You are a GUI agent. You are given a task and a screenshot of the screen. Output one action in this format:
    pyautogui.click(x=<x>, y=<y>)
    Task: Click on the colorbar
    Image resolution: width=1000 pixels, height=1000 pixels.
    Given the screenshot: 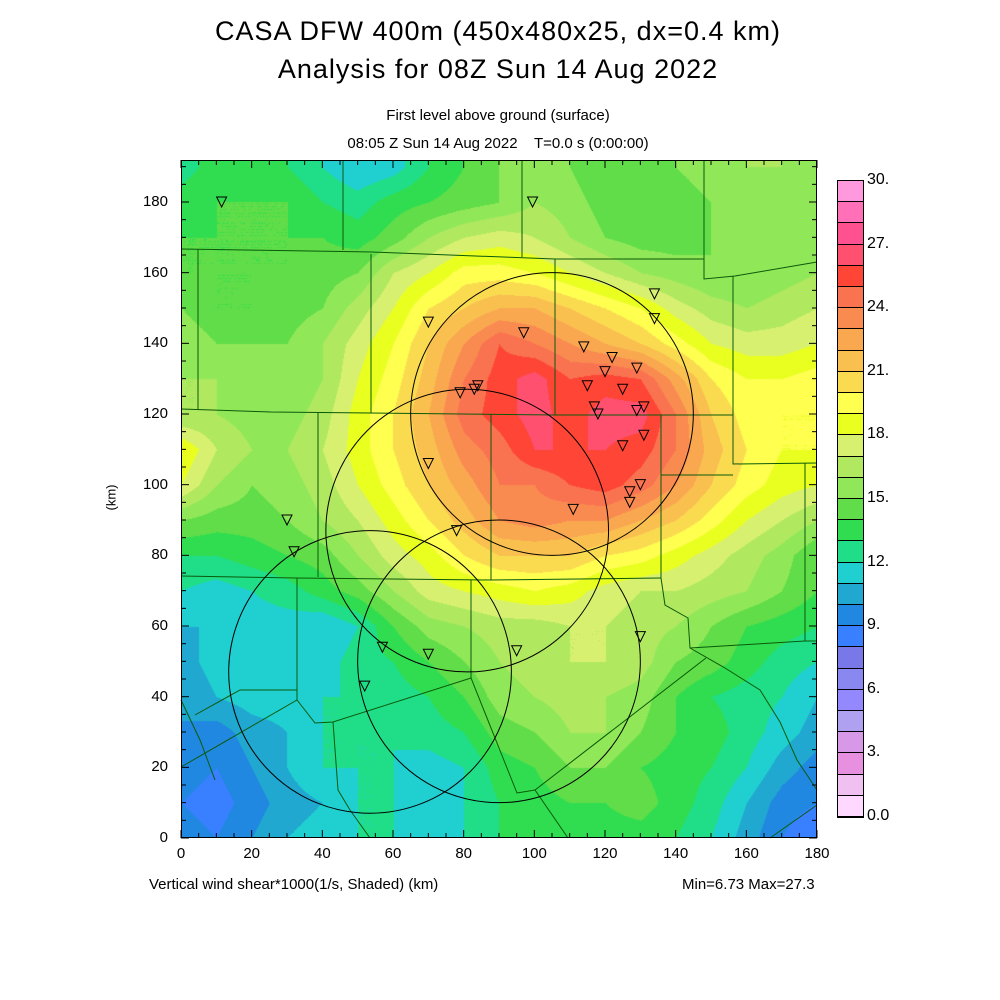 What is the action you would take?
    pyautogui.click(x=850, y=499)
    